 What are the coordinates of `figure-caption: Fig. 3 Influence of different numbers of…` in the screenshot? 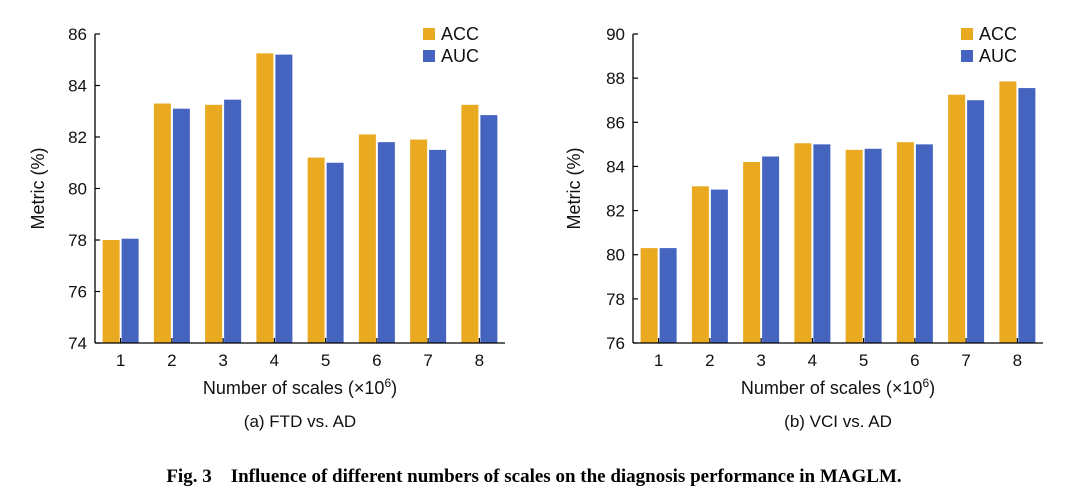 It's located at (534, 477).